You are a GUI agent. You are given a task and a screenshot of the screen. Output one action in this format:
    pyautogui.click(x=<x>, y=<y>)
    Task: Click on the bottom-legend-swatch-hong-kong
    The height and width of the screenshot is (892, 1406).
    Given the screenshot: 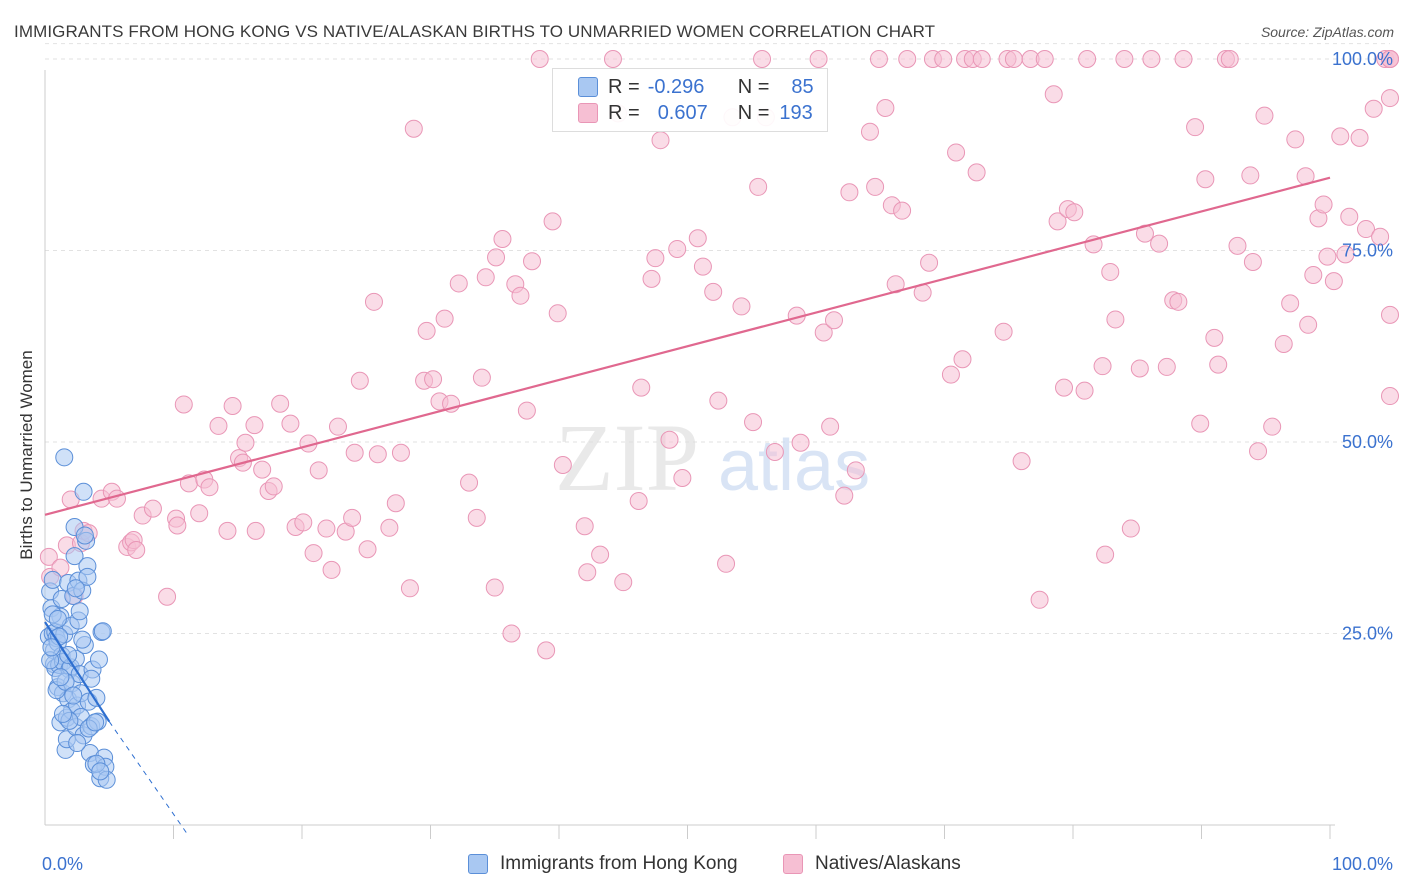 What is the action you would take?
    pyautogui.click(x=478, y=864)
    